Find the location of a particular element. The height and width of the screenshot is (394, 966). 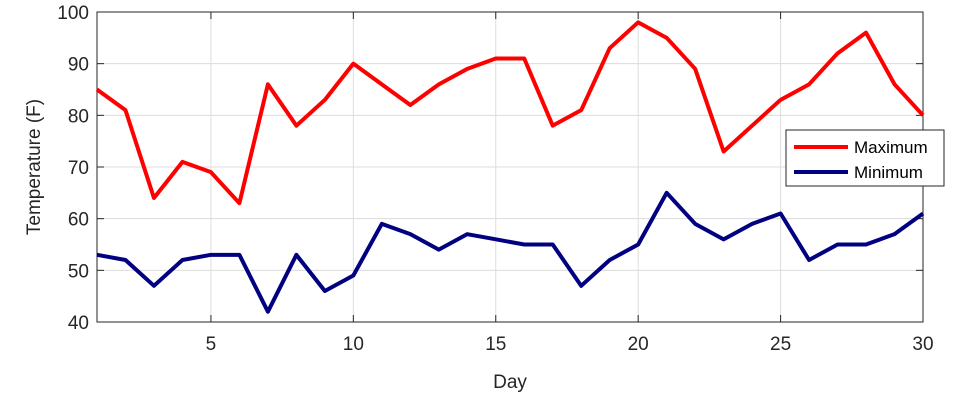

x-tick-label: 5 is located at coordinates (211, 344).